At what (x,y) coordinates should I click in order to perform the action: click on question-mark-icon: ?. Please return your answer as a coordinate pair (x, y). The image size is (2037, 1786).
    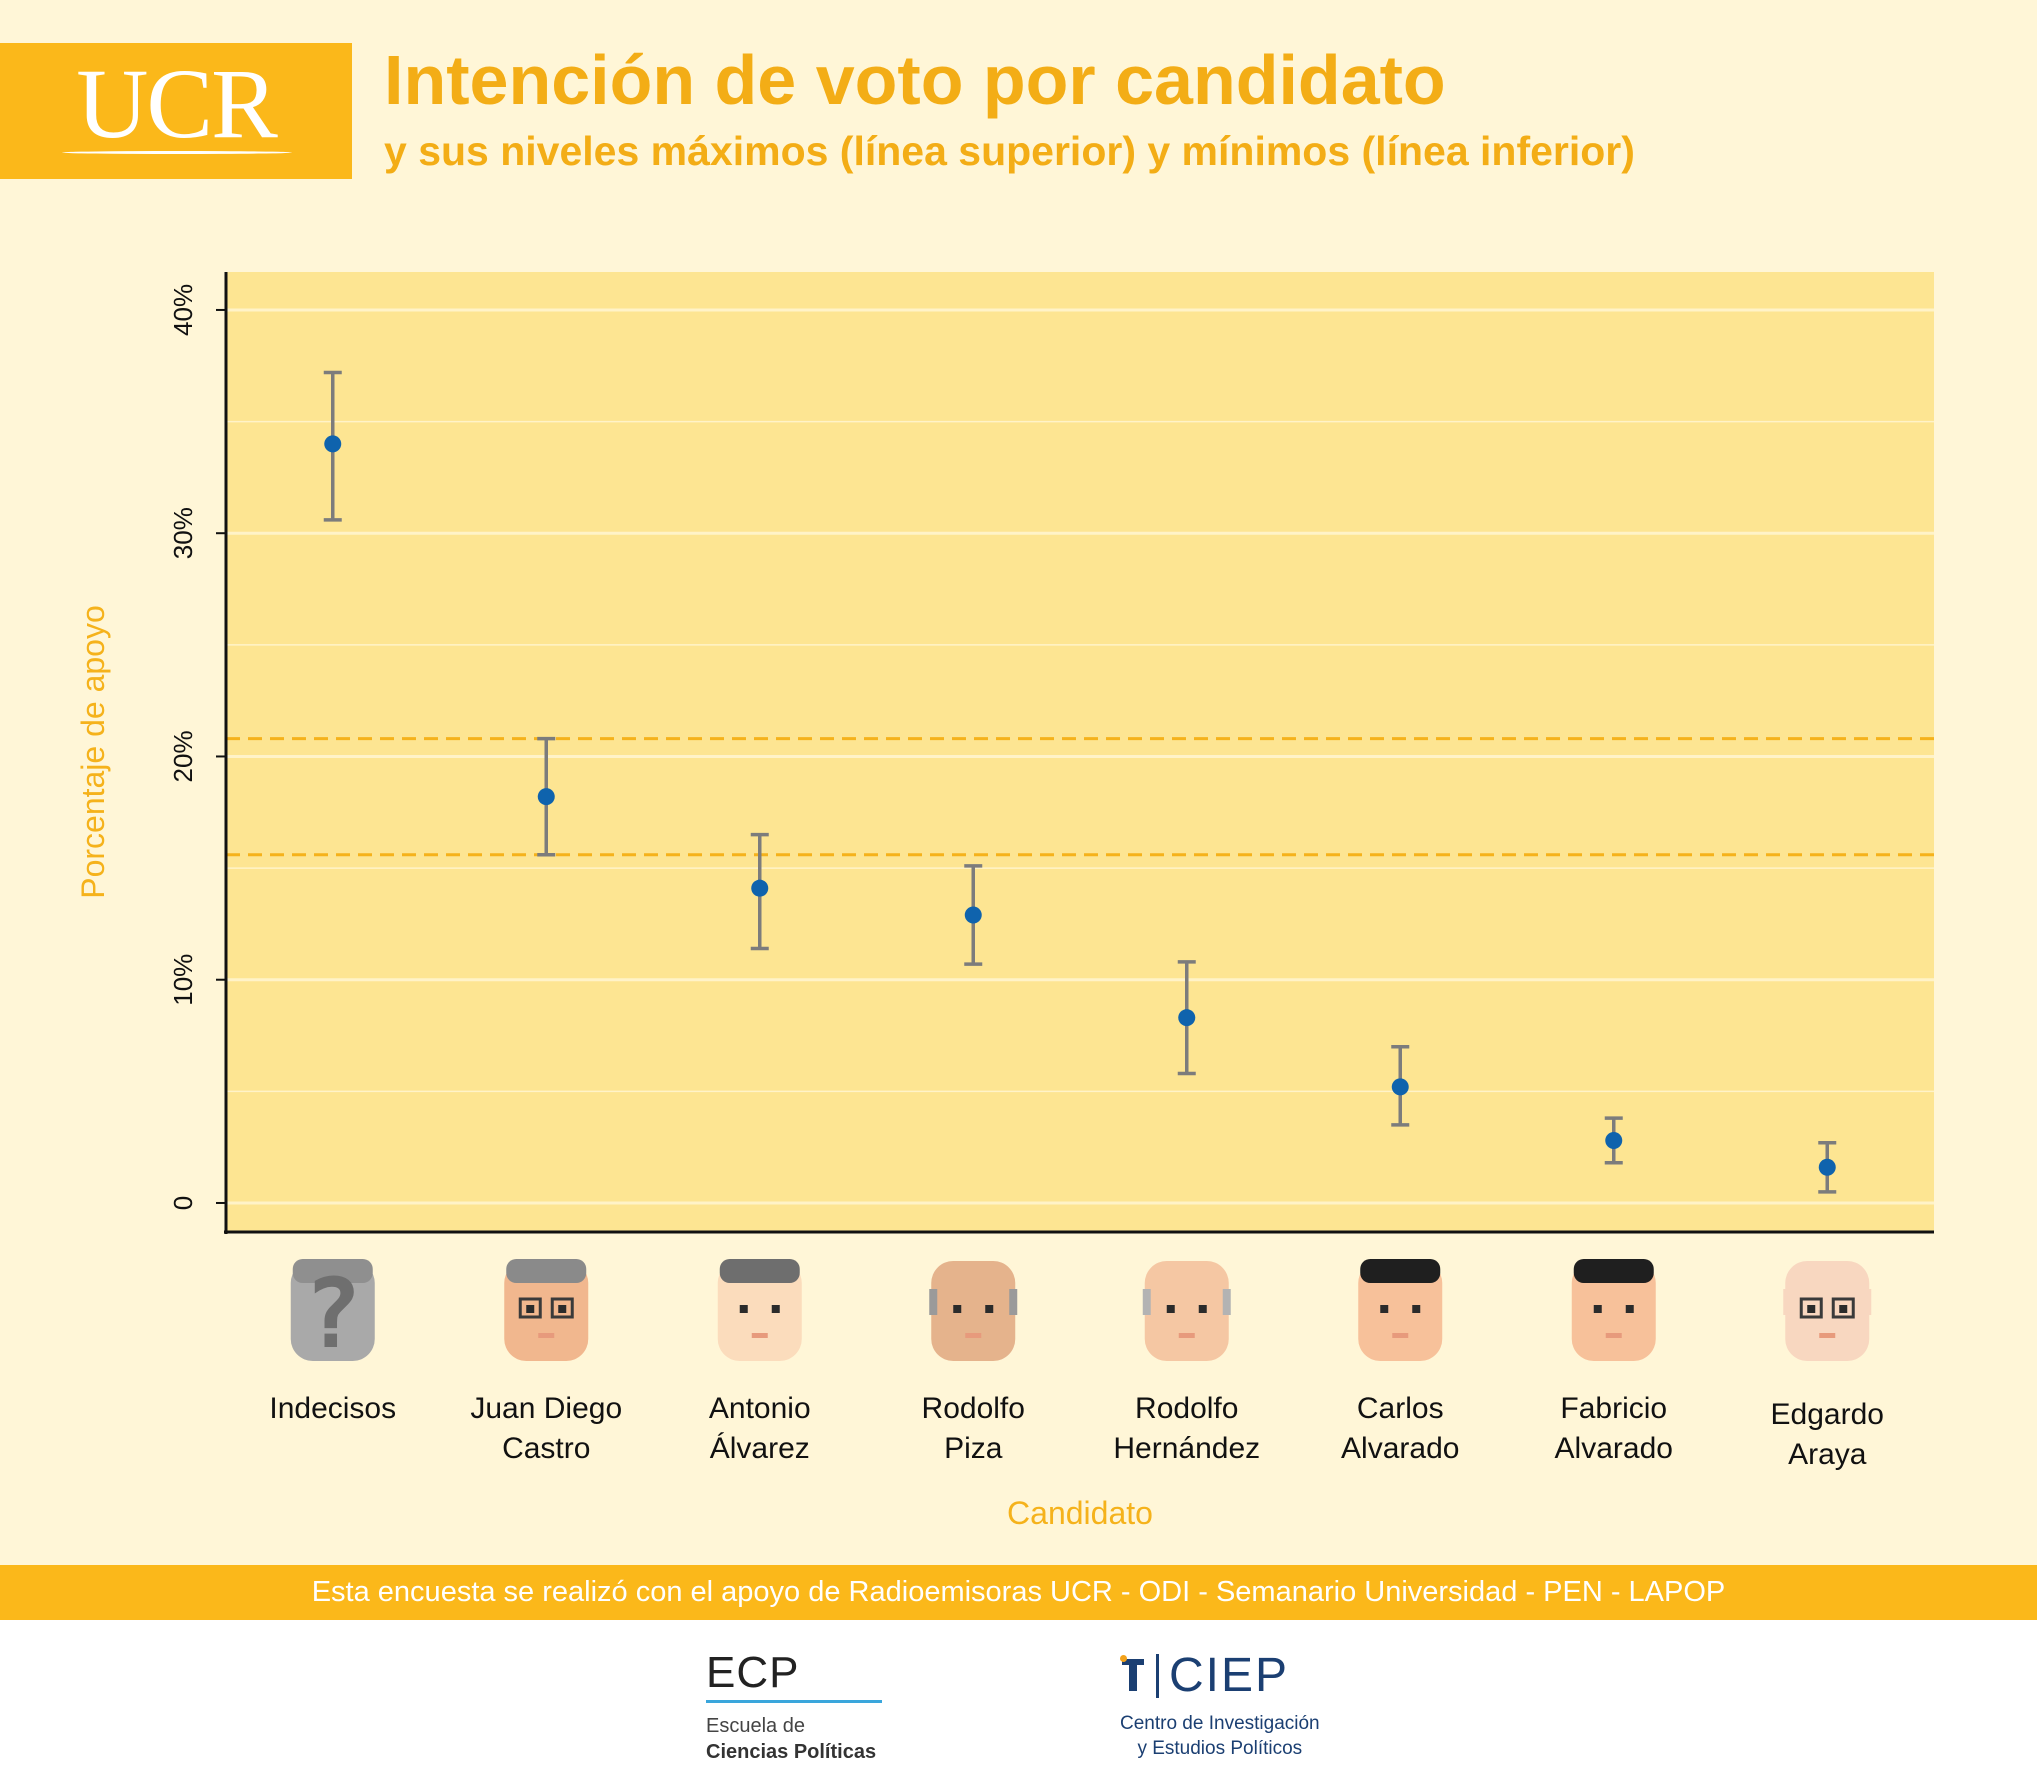
    Looking at the image, I should click on (333, 1314).